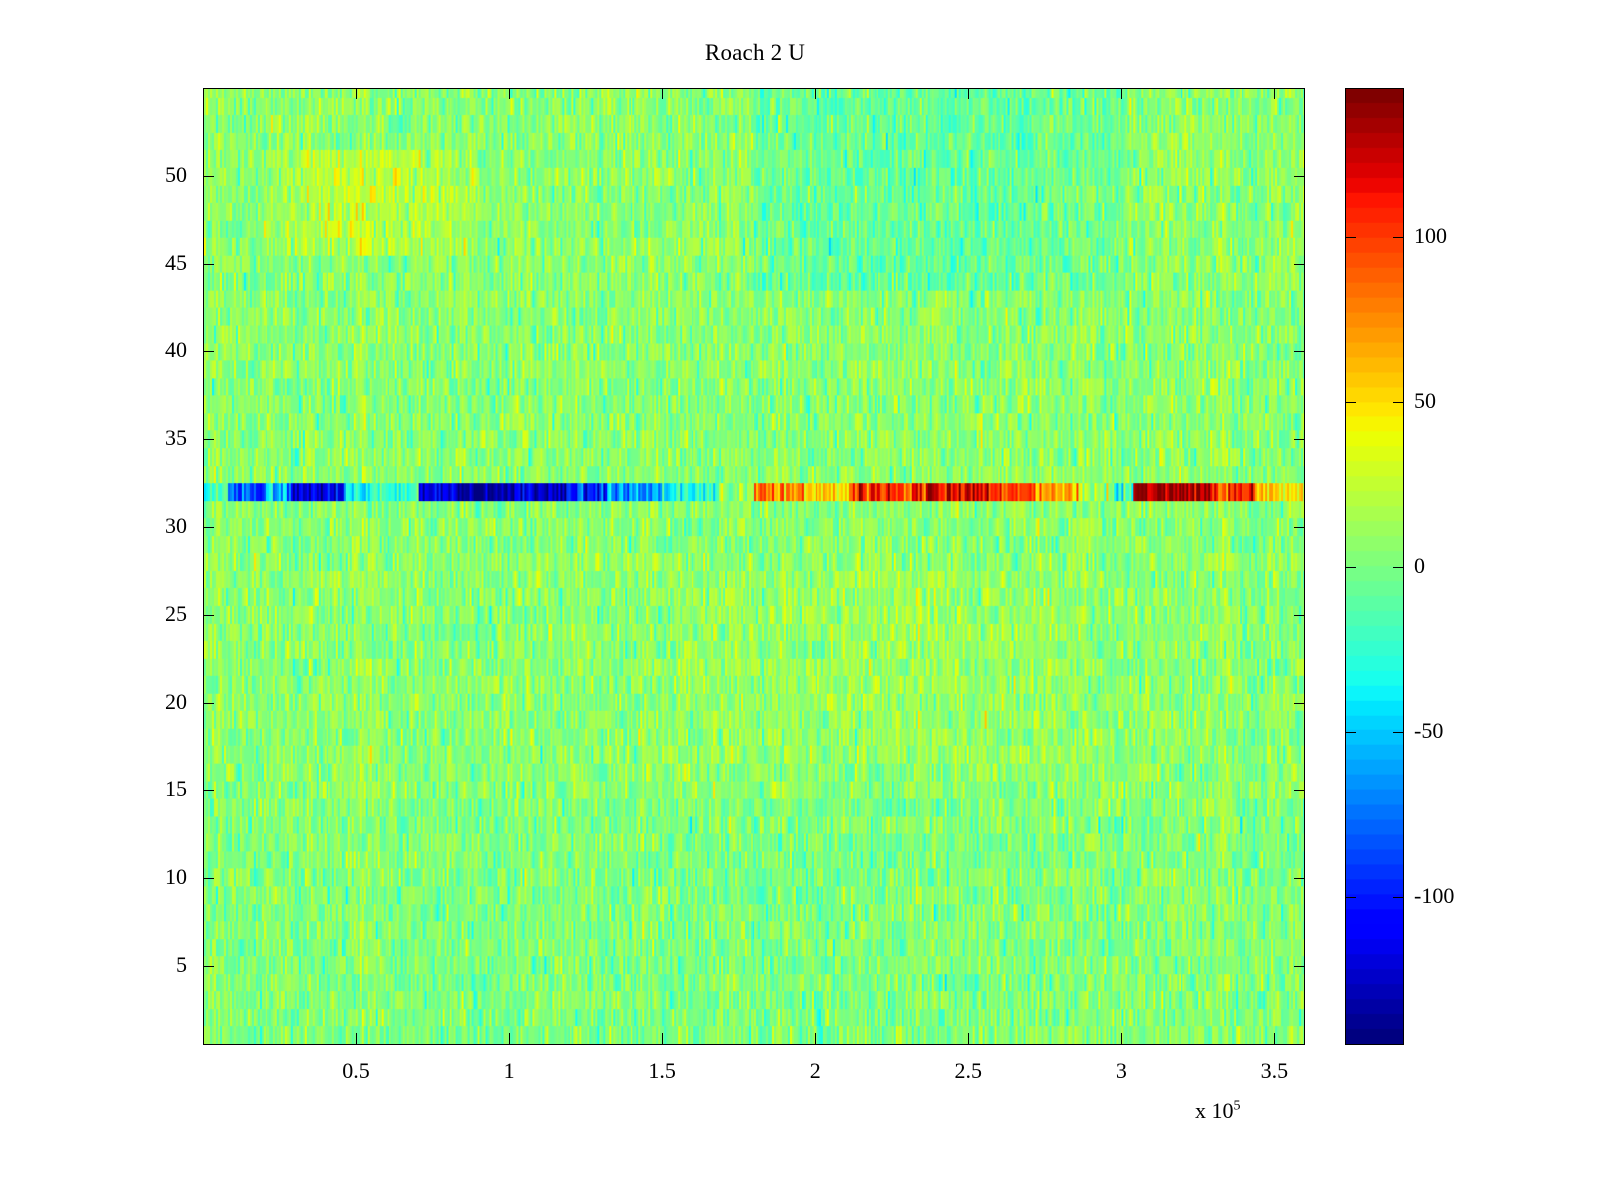  What do you see at coordinates (1425, 400) in the screenshot?
I see `colorbar-tick-label: 50` at bounding box center [1425, 400].